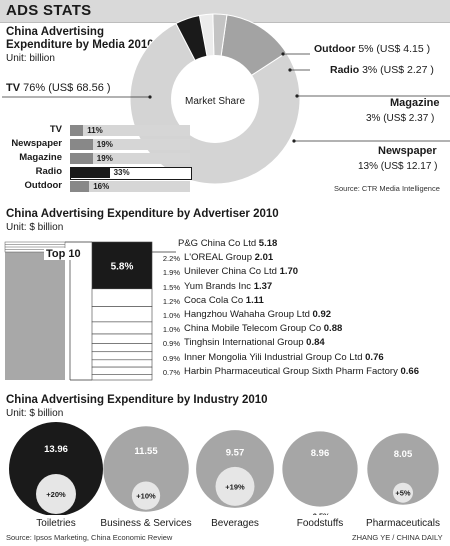  Describe the element at coordinates (315, 343) in the screenshot. I see `advertiser-value: 0.84` at that location.